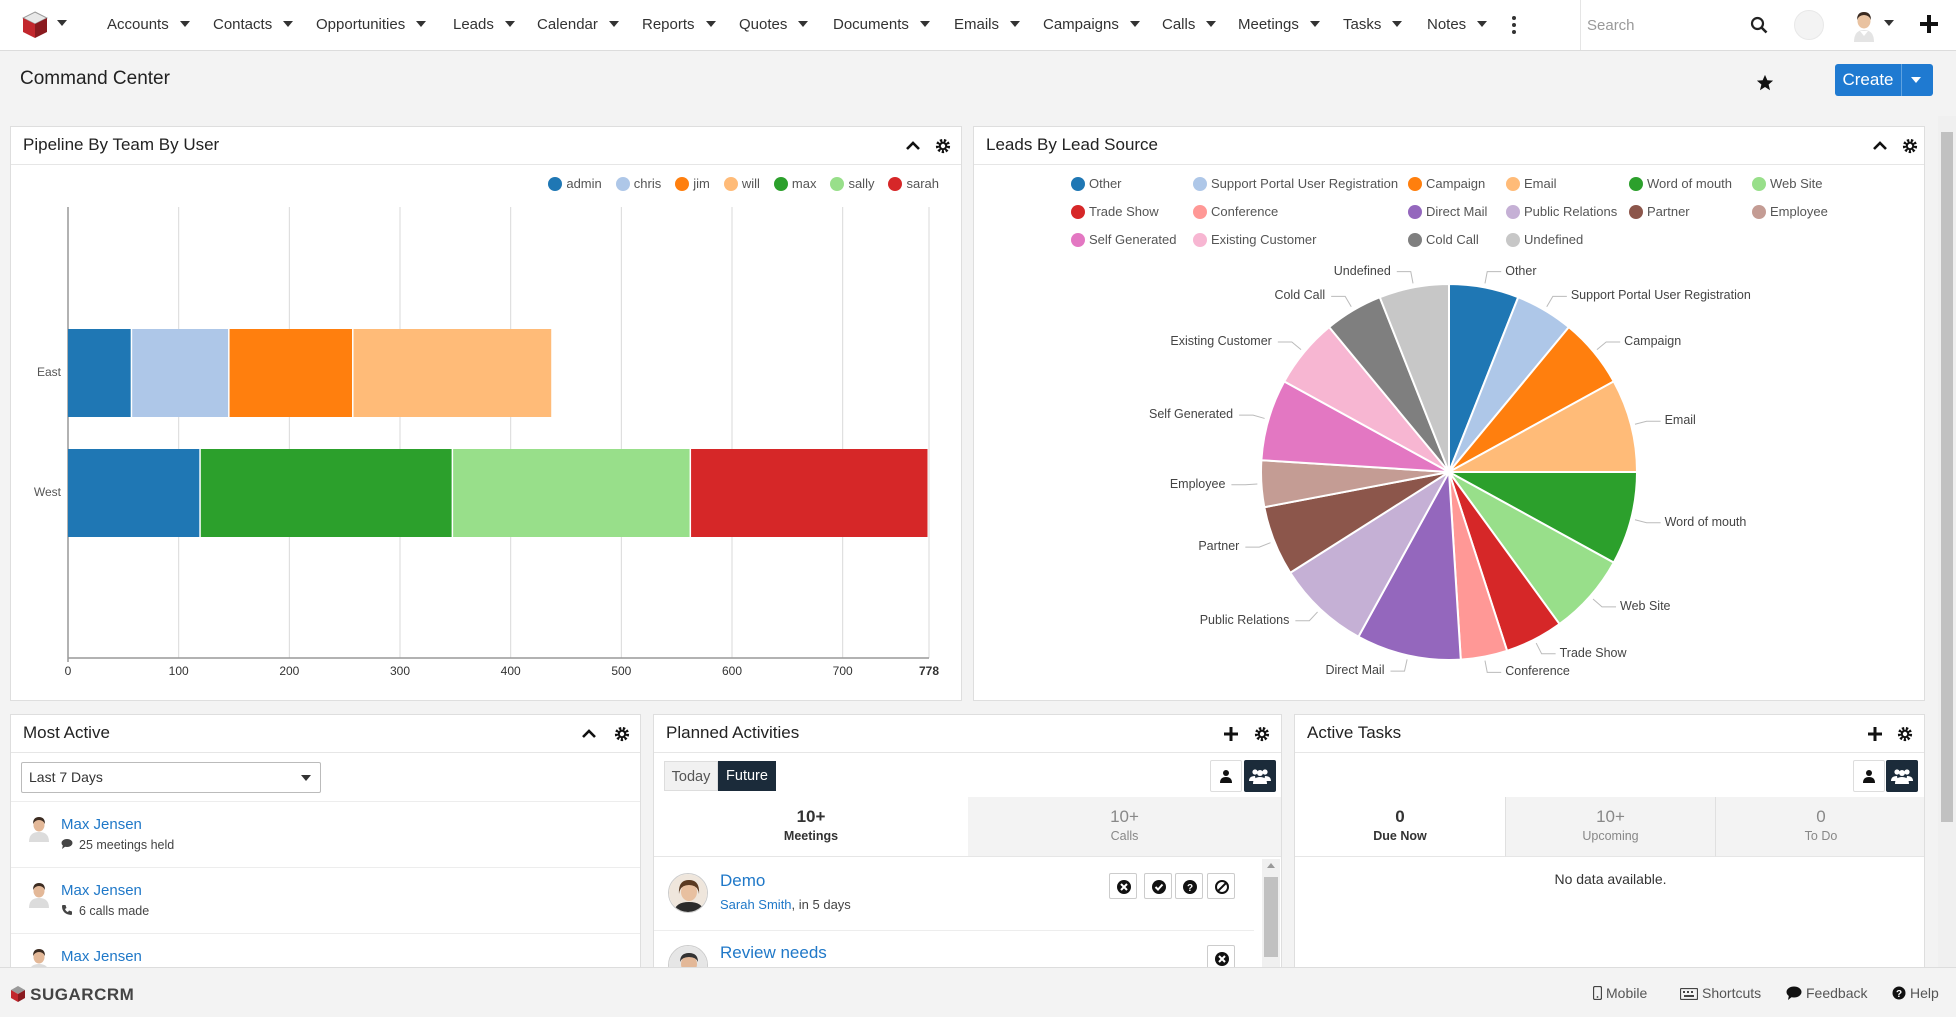  I want to click on global-search-input, so click(1661, 25).